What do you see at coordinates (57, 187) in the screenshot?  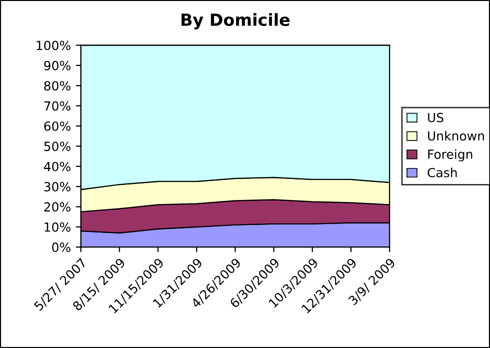 I see `y-tick-label: 30%` at bounding box center [57, 187].